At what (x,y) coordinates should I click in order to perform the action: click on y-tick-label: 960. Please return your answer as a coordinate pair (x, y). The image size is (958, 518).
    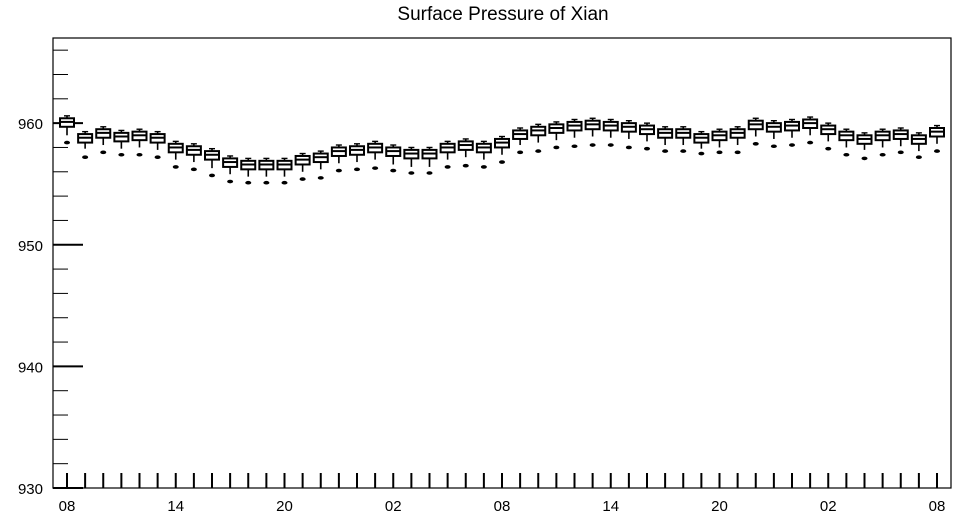
    Looking at the image, I should click on (30, 124).